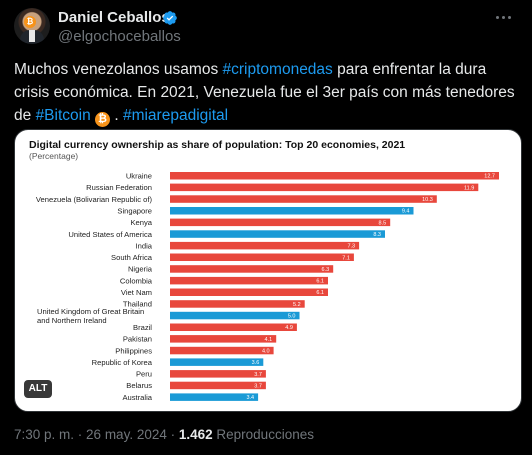 Image resolution: width=532 pixels, height=455 pixels. Describe the element at coordinates (144, 245) in the screenshot. I see `y-tick-label: India` at that location.